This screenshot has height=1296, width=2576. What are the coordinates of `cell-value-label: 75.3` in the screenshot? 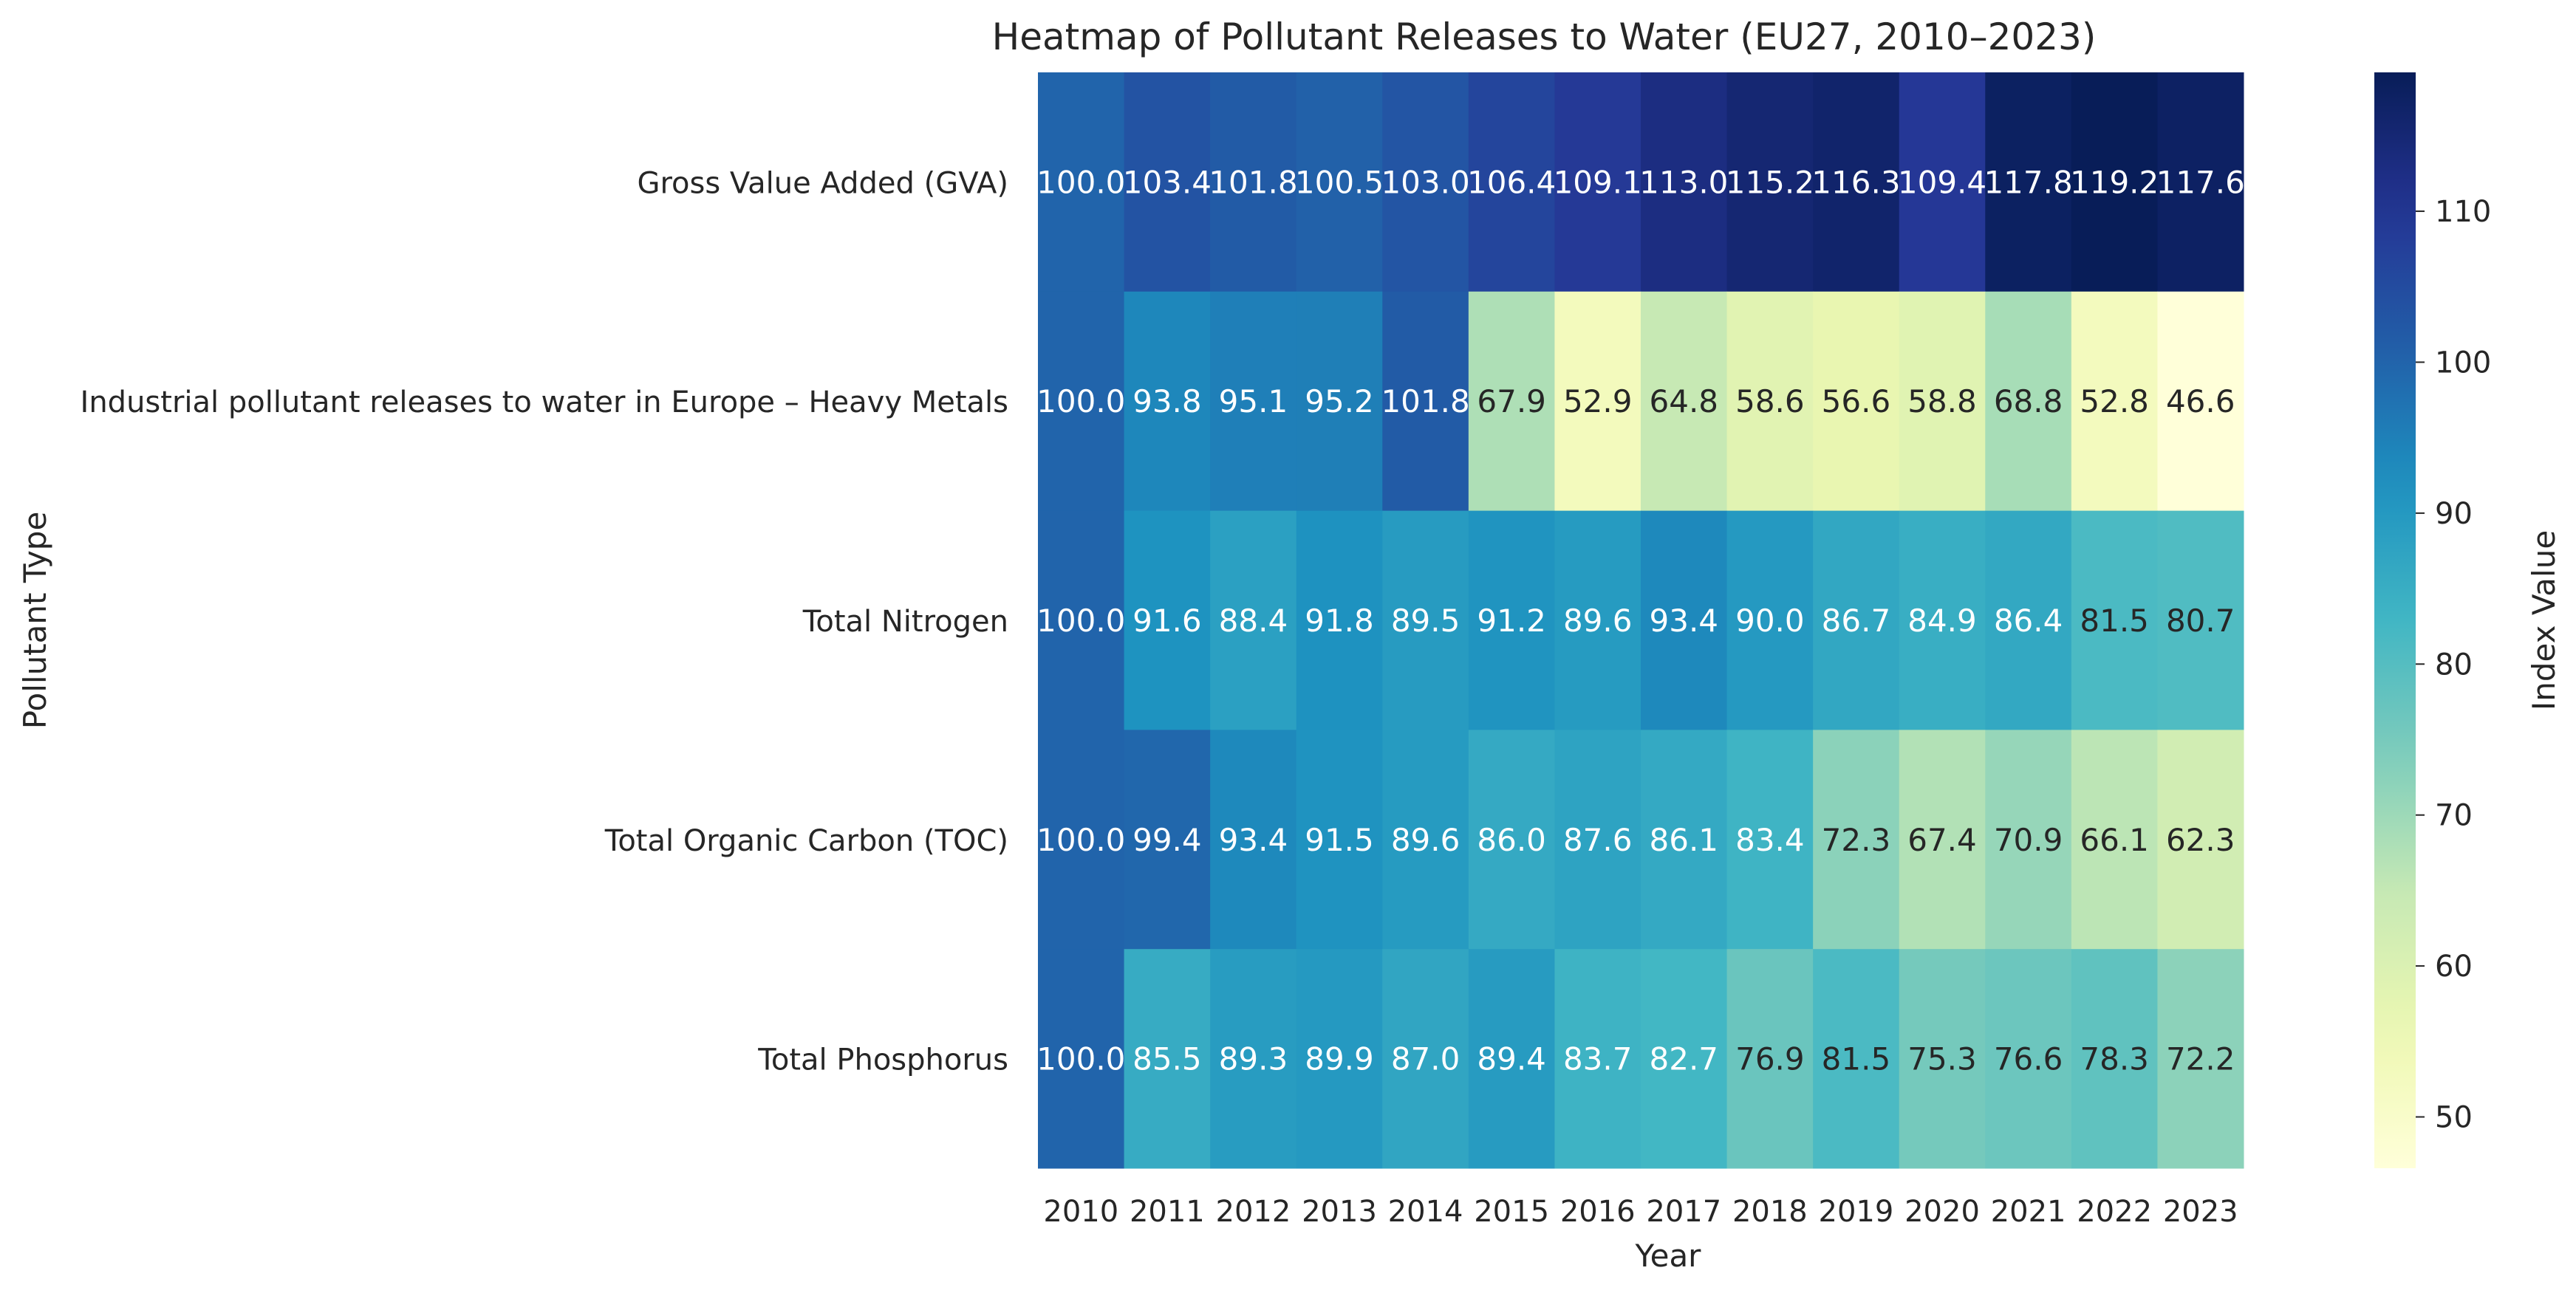 It's located at (1942, 1059).